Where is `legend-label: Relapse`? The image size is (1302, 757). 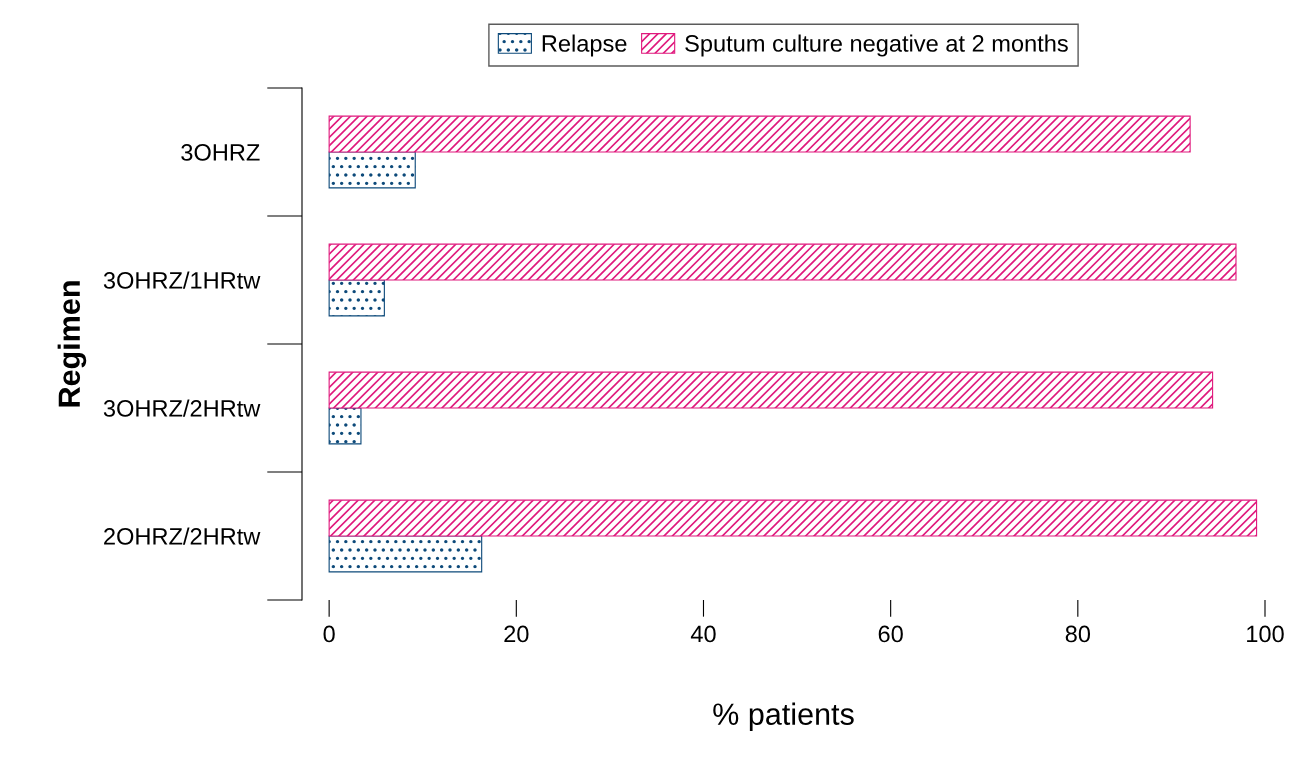 legend-label: Relapse is located at coordinates (584, 45).